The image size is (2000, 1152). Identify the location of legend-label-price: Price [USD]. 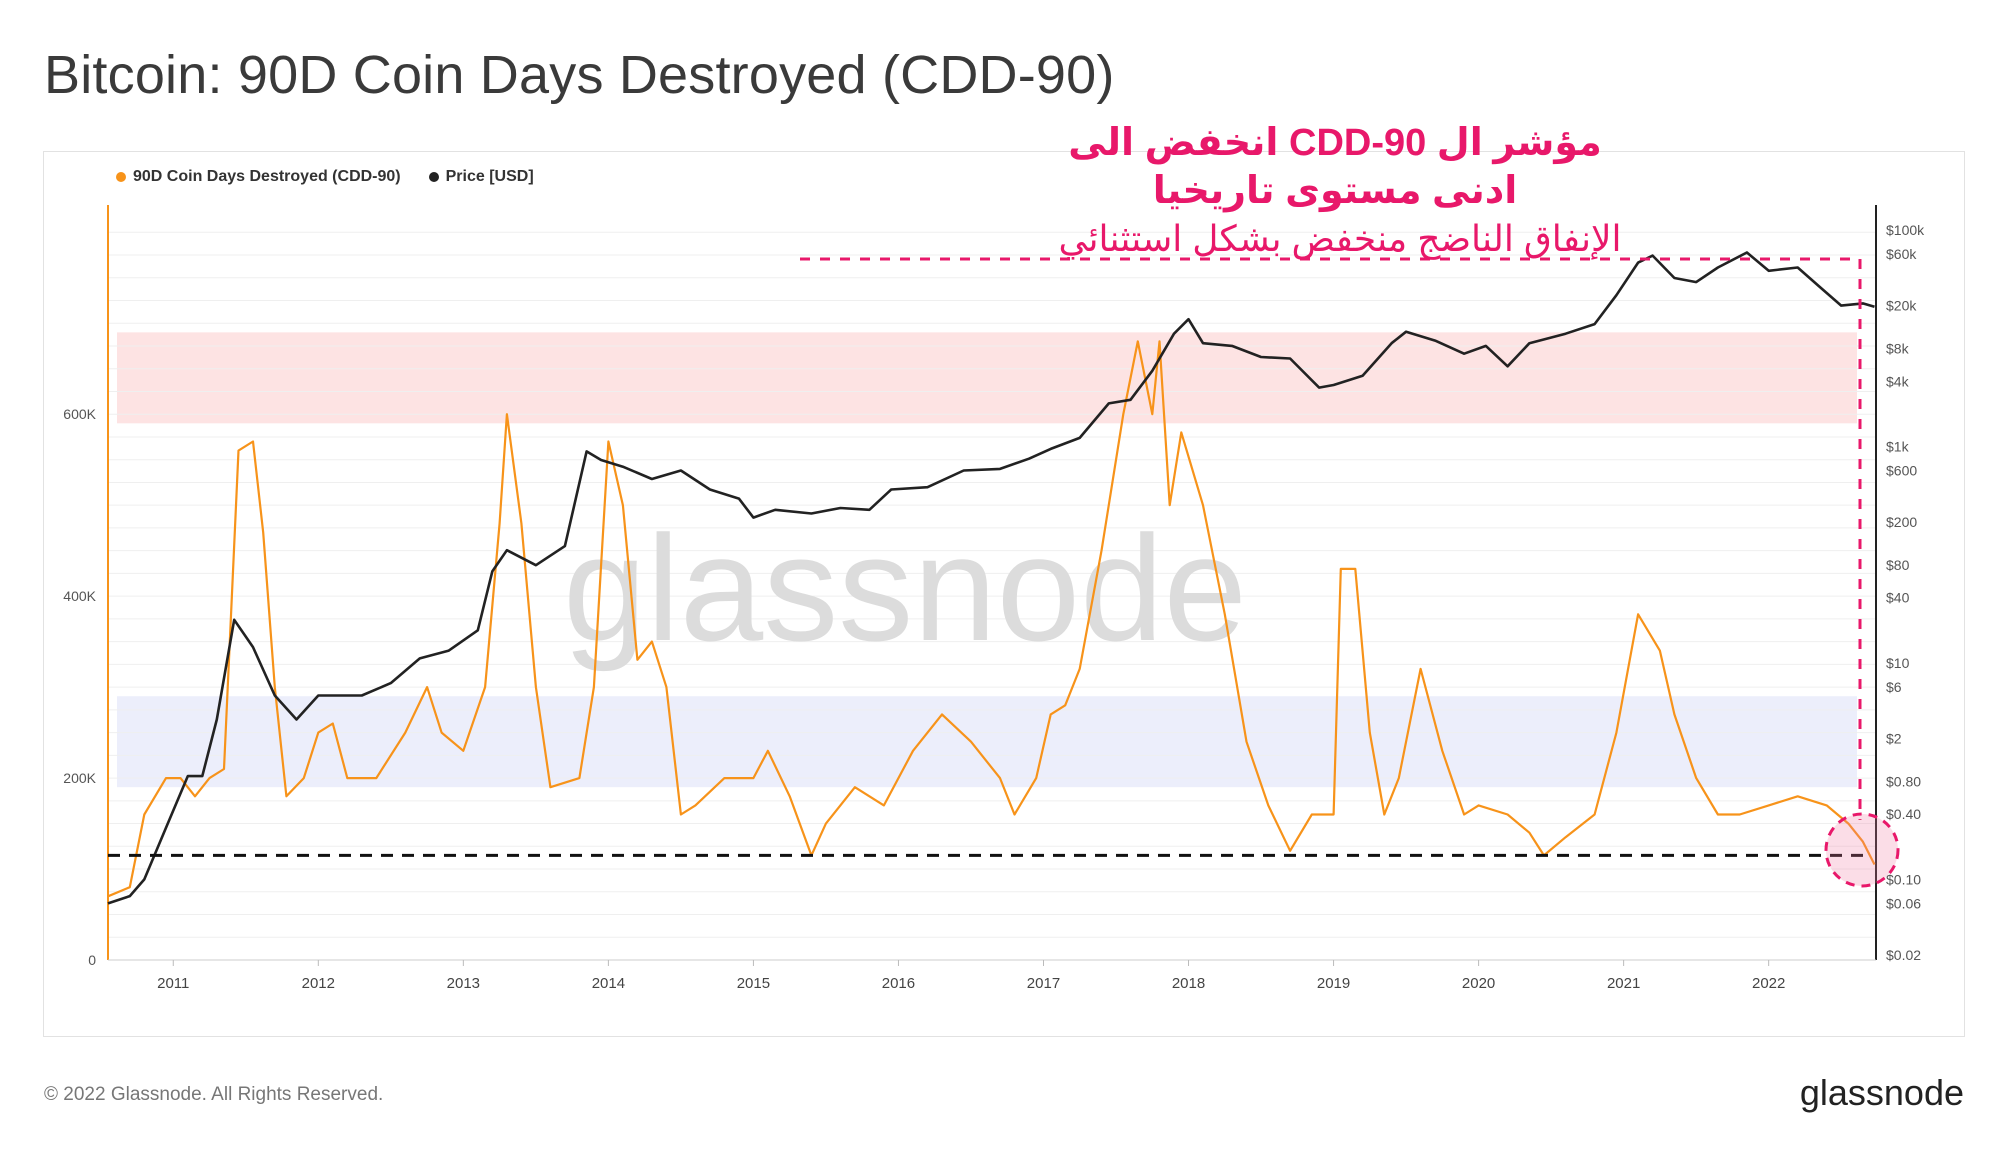
(489, 176).